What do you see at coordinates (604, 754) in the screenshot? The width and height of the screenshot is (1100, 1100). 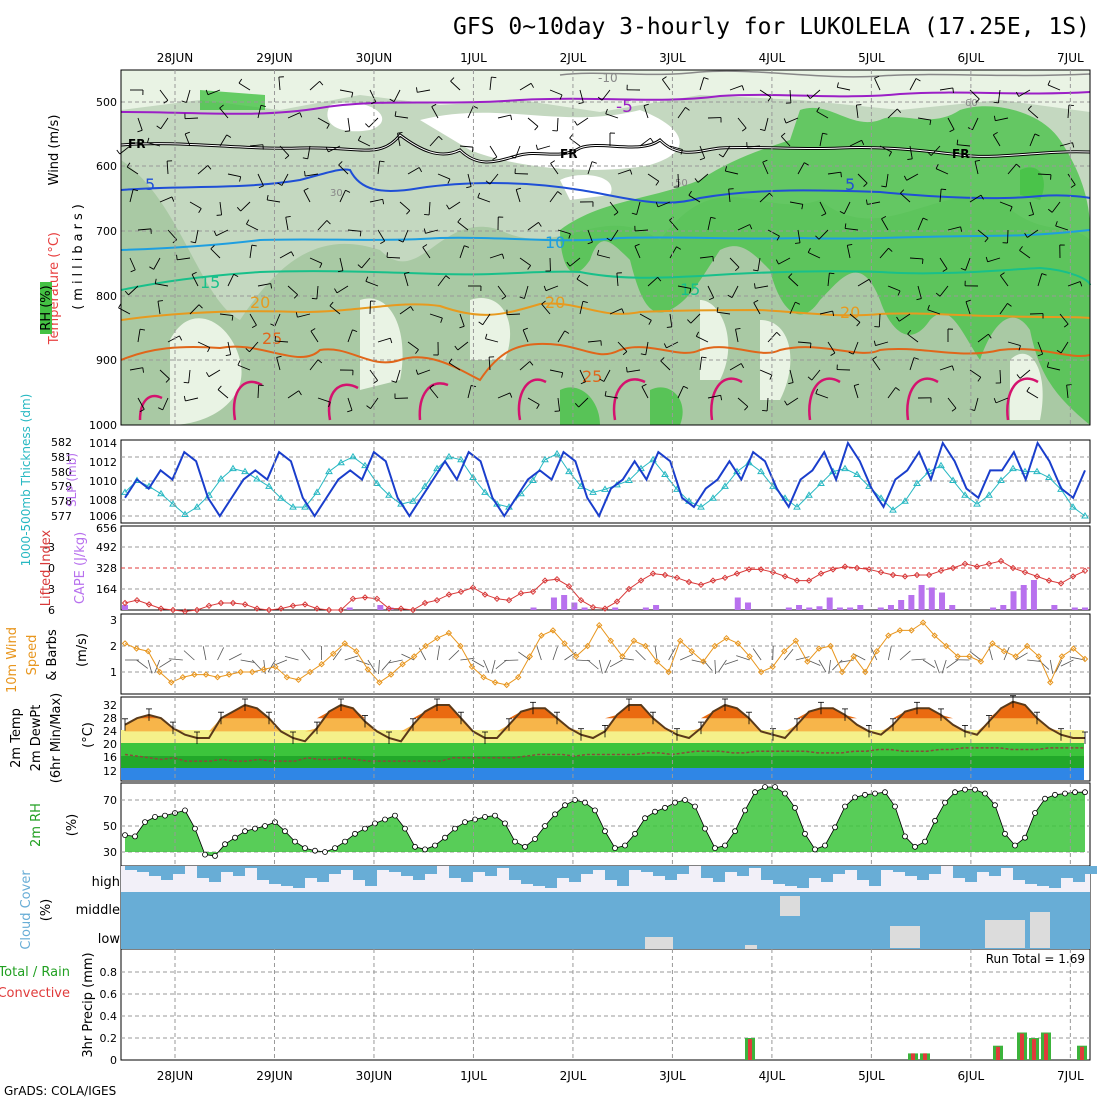 I see `dewpoint-line` at bounding box center [604, 754].